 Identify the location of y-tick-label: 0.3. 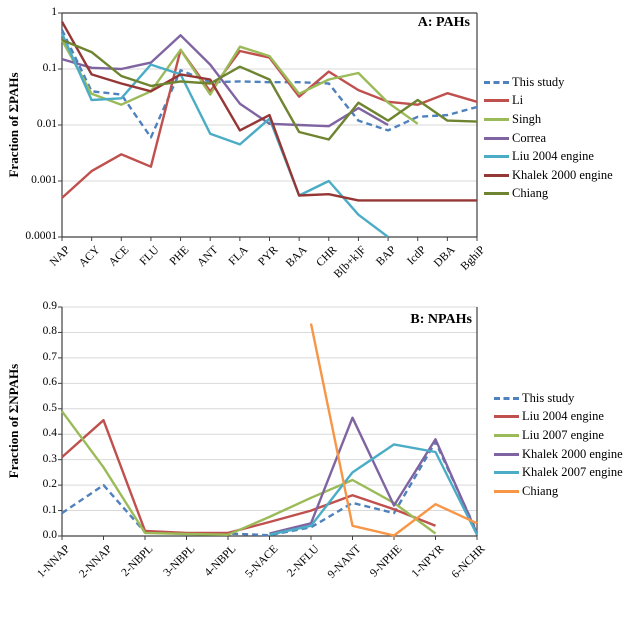
(49, 458).